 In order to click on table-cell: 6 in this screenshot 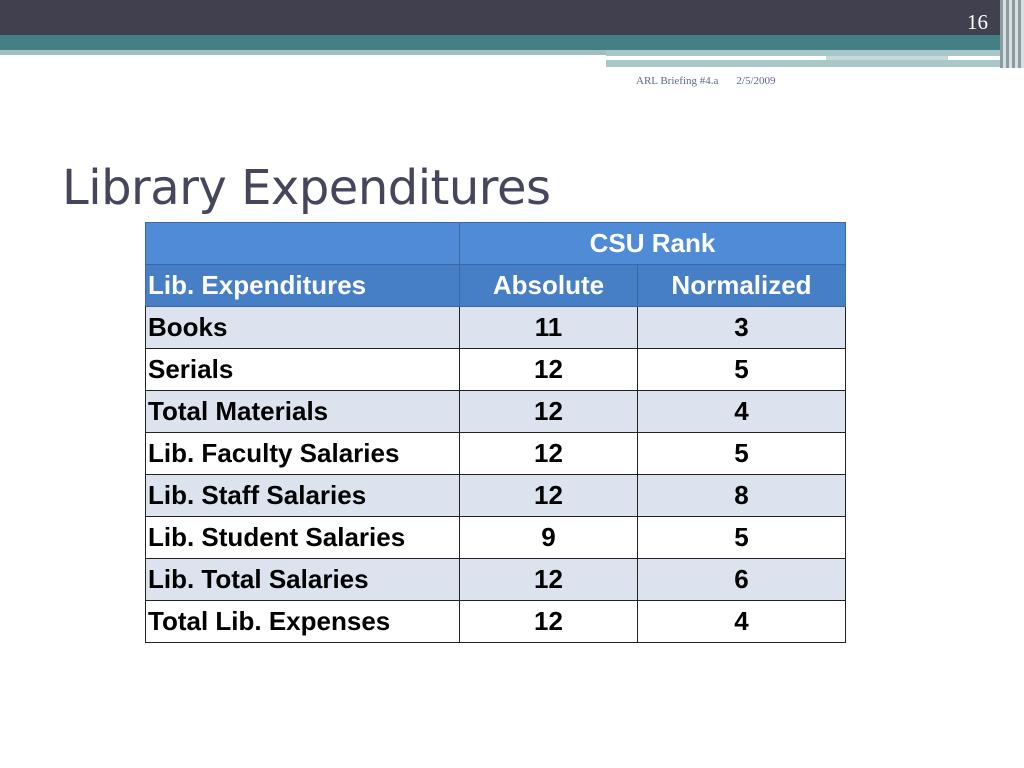, I will do `click(741, 579)`.